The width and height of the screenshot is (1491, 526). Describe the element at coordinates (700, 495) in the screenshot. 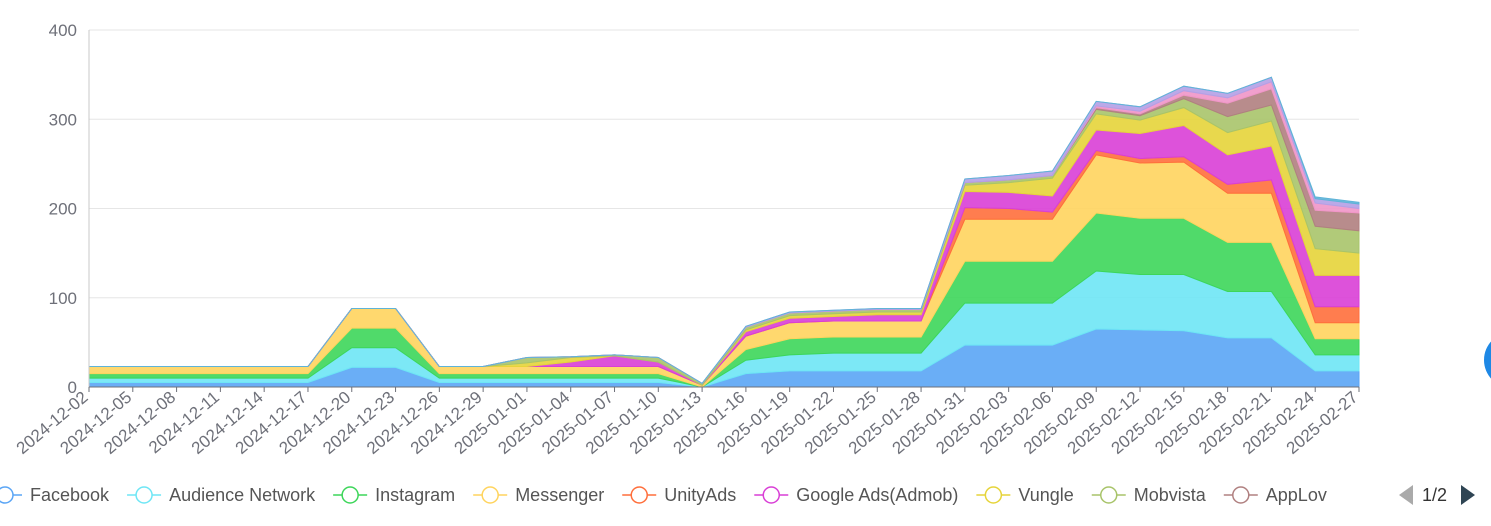

I see `legend-label: UnityAds` at that location.